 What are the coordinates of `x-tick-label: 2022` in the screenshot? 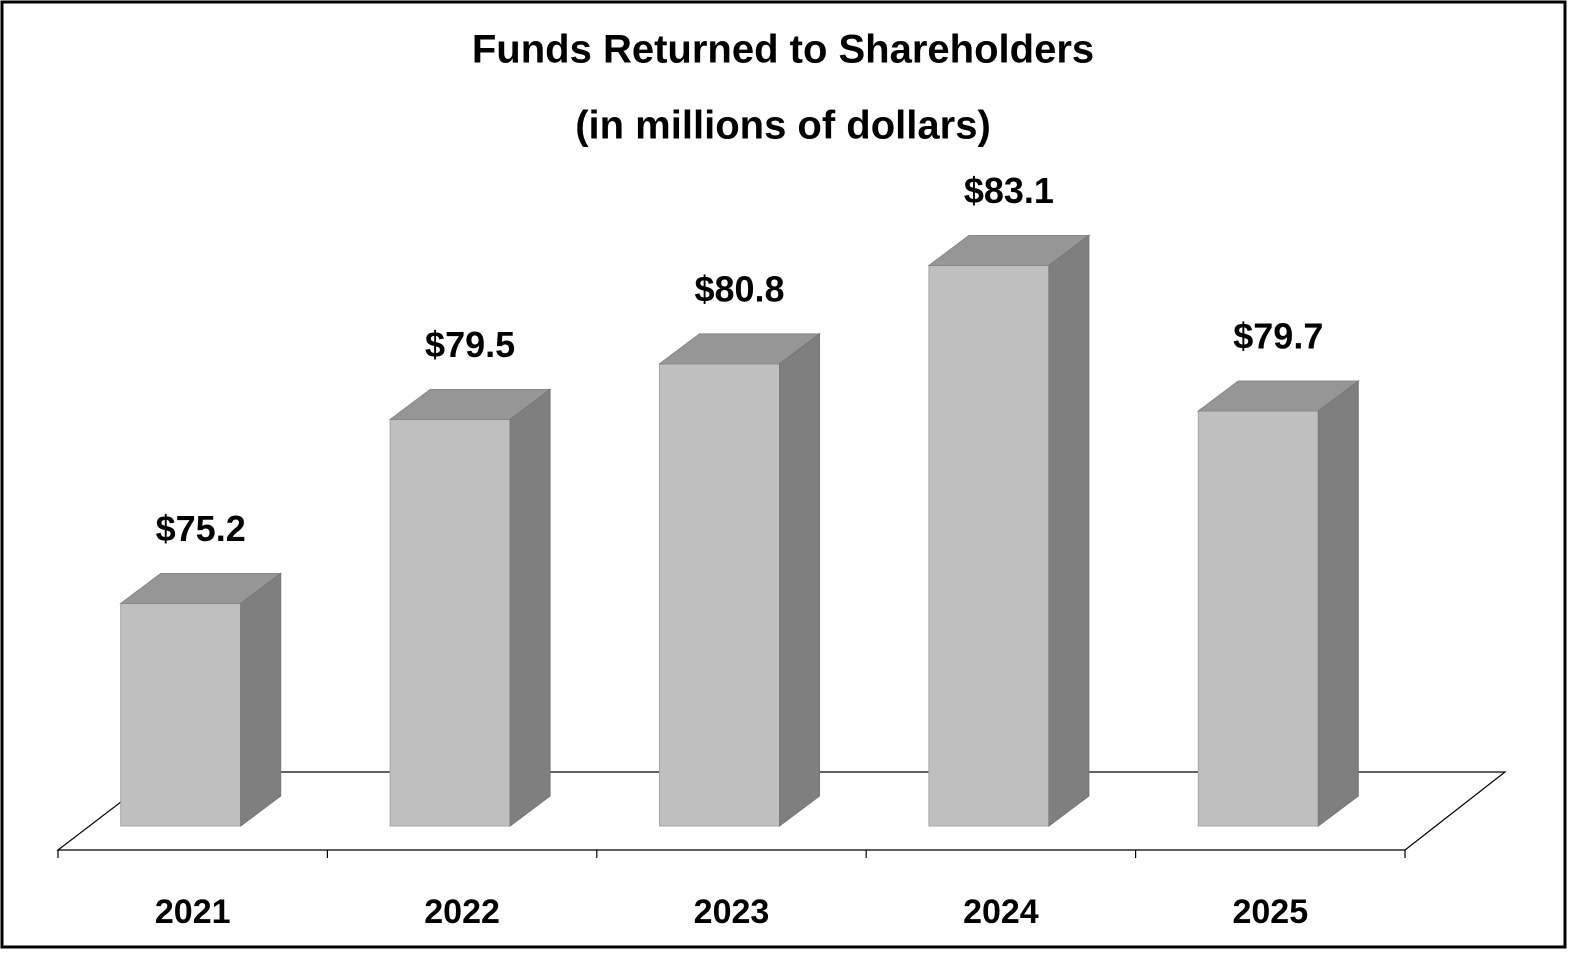 It's located at (462, 912).